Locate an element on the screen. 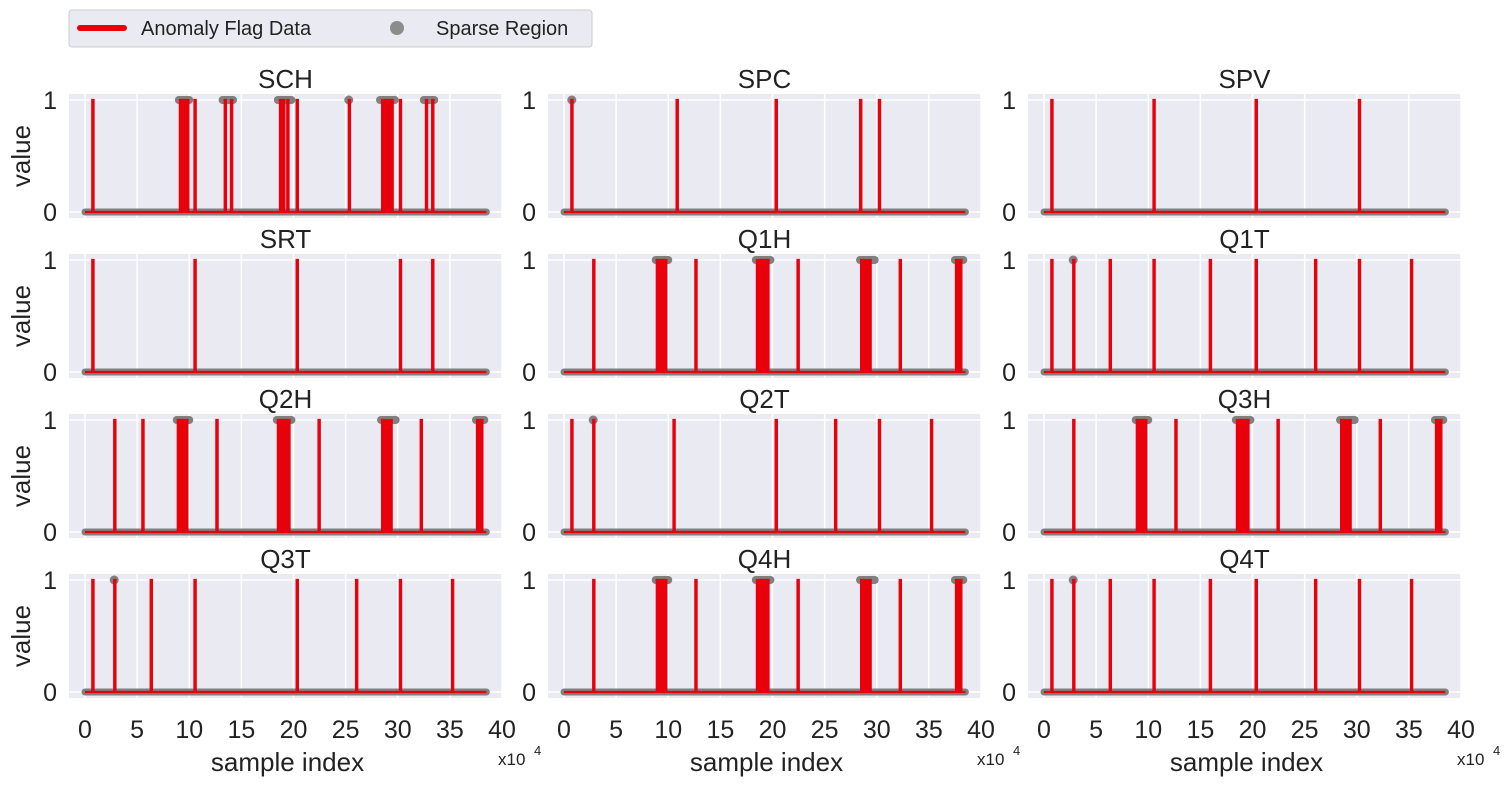 The width and height of the screenshot is (1510, 787). subplot-title: Q4T is located at coordinates (1244, 559).